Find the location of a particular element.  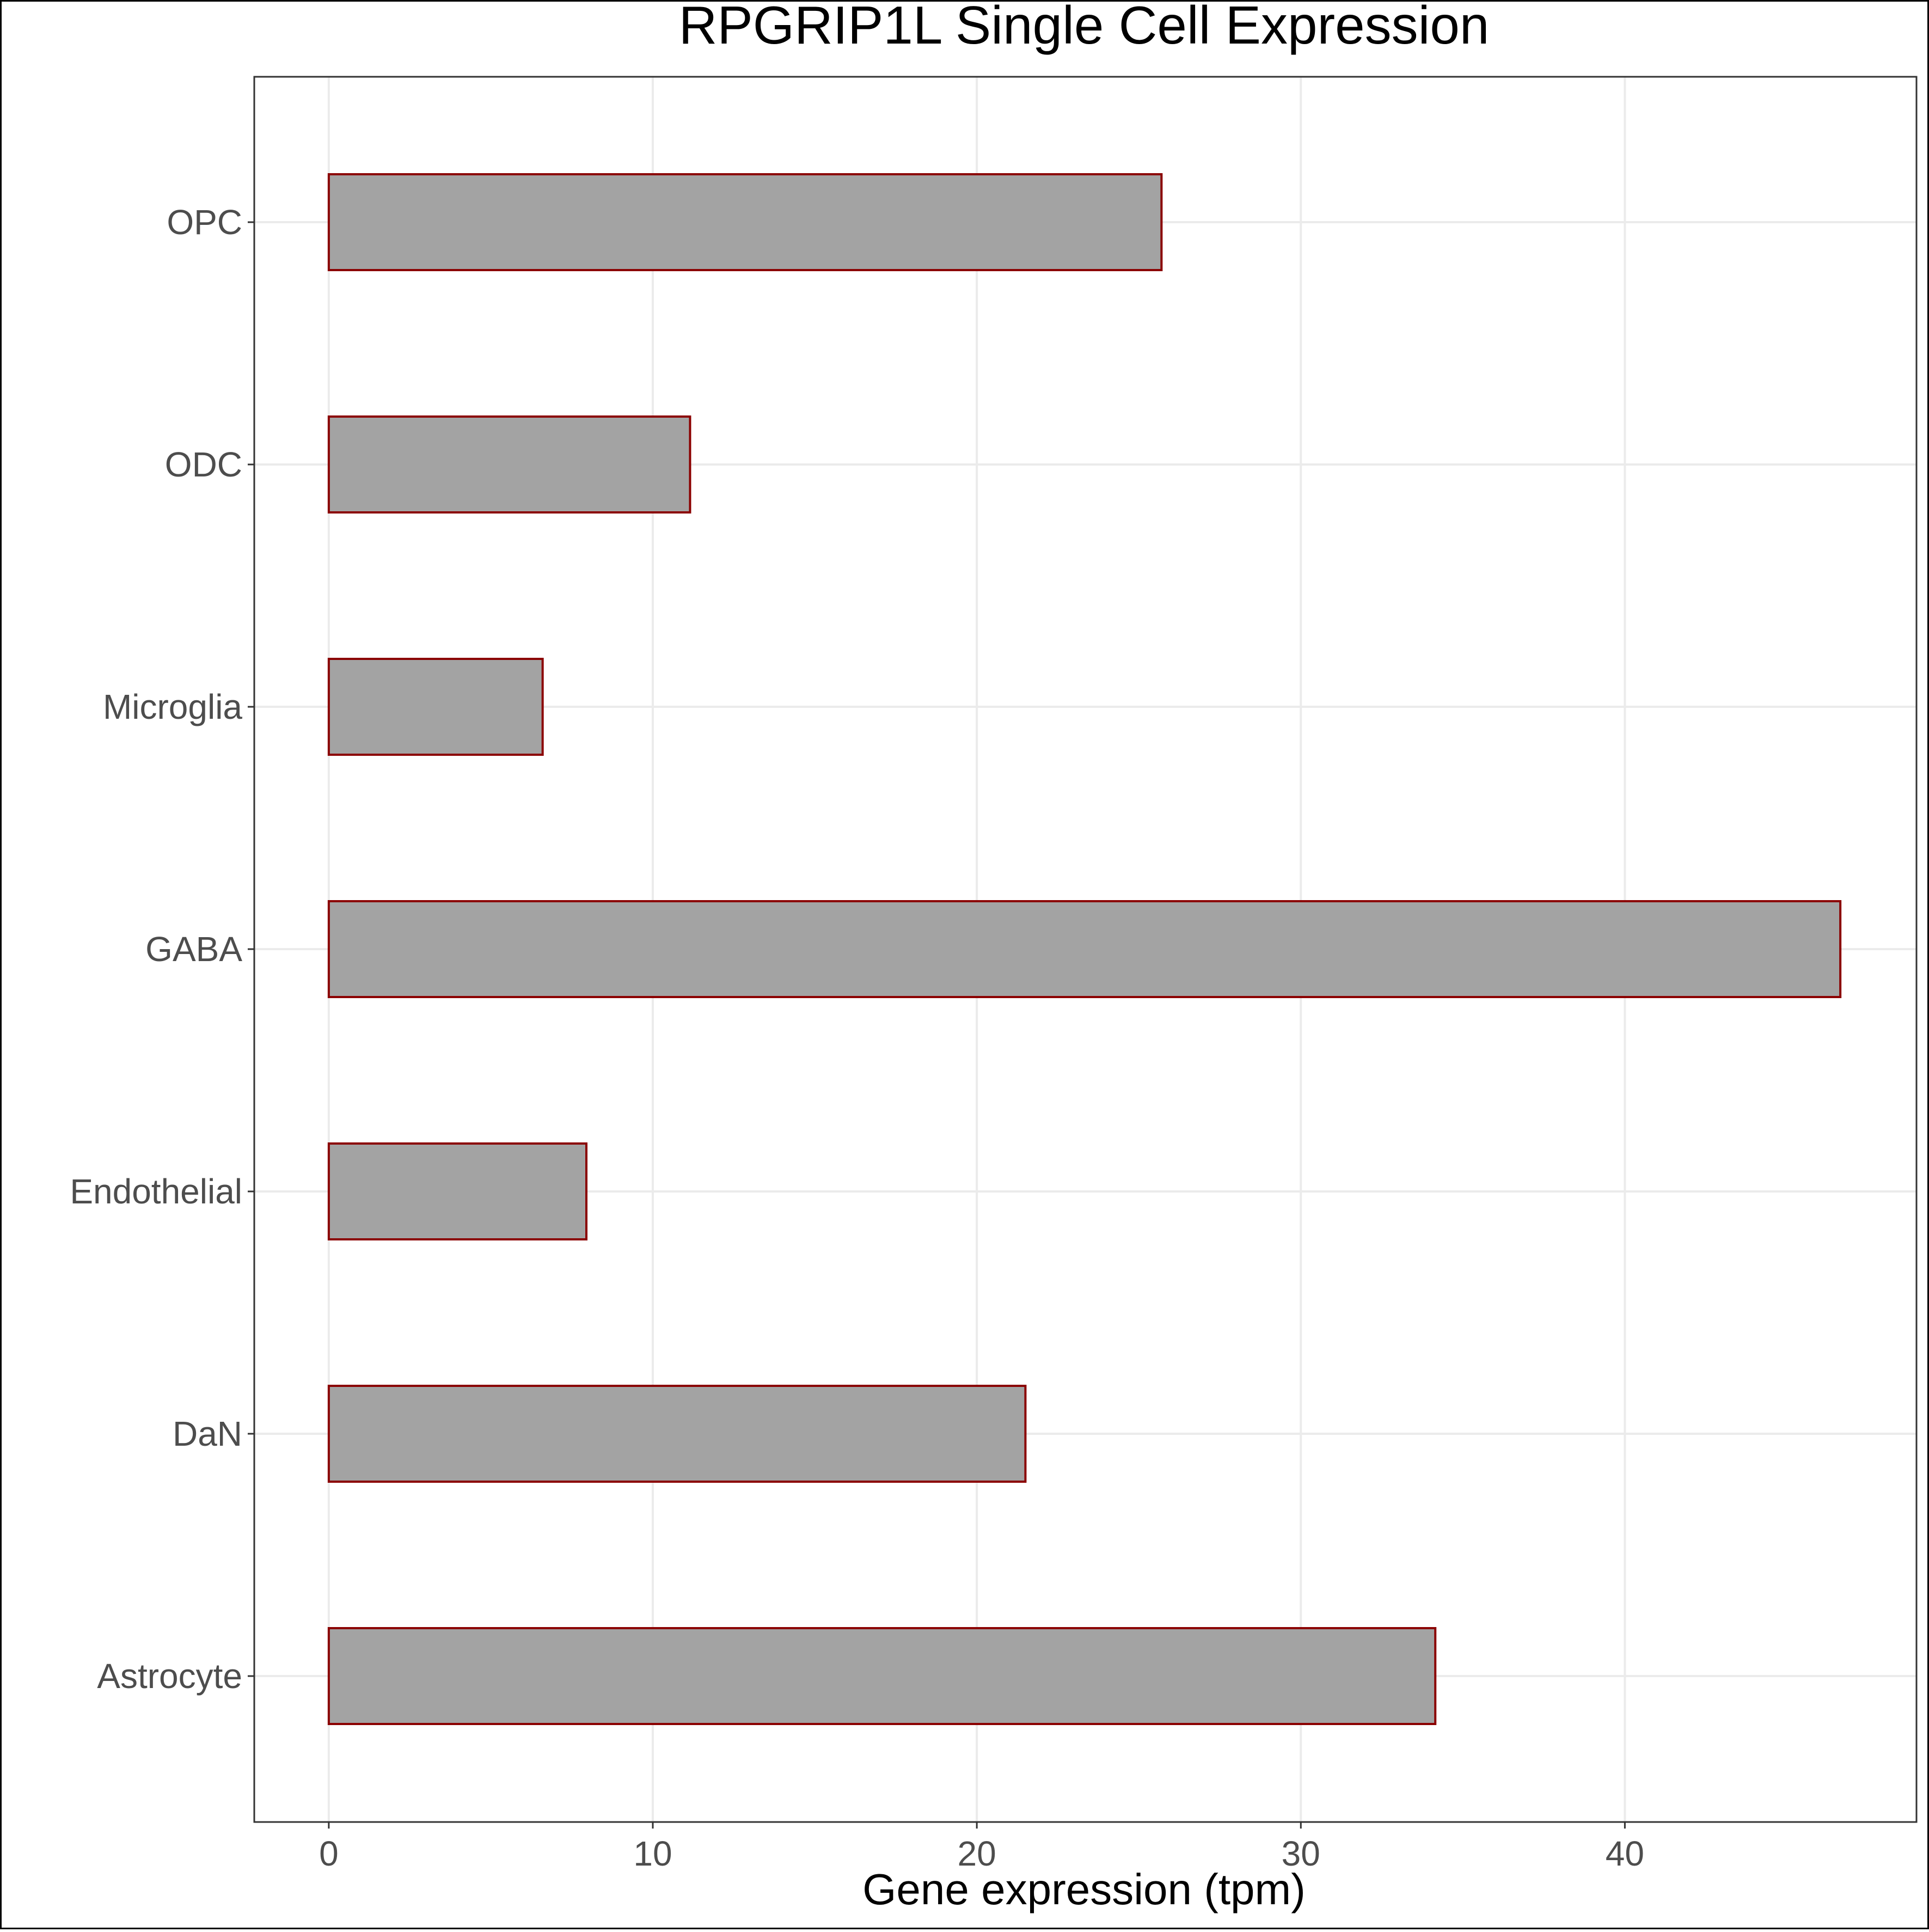

x-axis-title: Gene expression (tpm) is located at coordinates (1084, 1889).